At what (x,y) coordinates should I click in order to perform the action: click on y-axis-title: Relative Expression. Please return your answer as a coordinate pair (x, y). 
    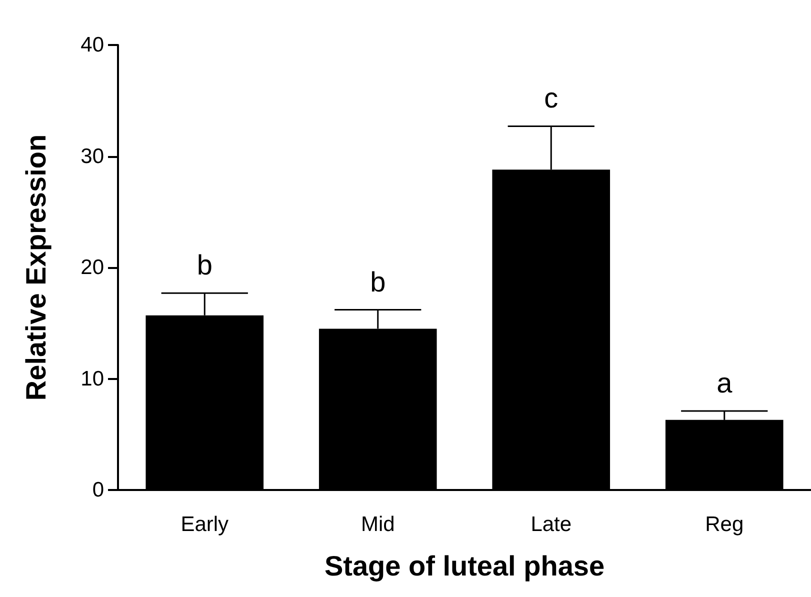
    Looking at the image, I should click on (36, 267).